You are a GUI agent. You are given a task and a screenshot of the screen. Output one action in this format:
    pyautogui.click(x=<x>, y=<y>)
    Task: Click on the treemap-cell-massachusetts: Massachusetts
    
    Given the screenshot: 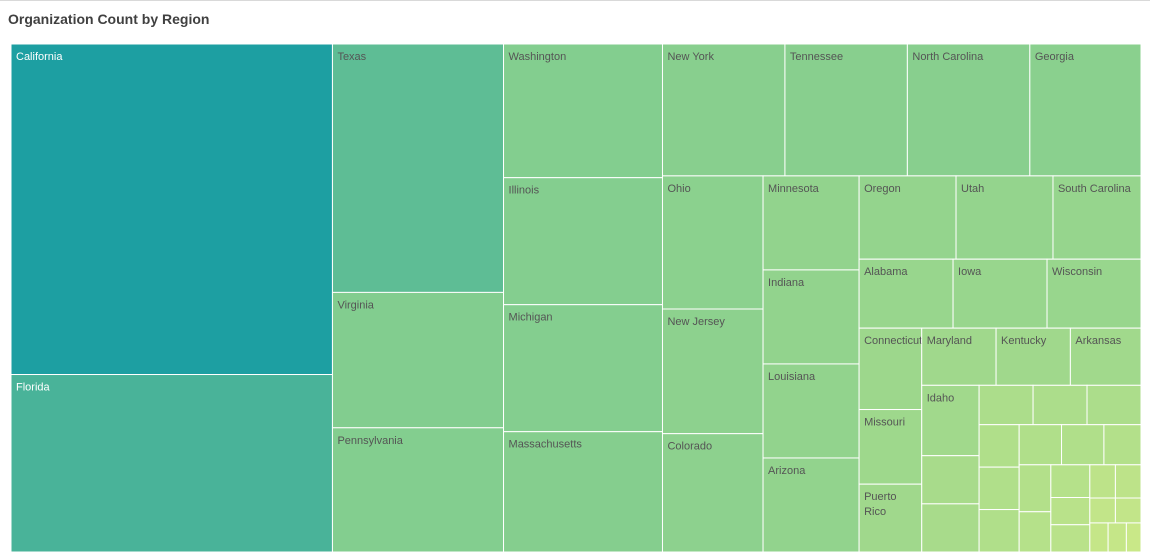 What is the action you would take?
    pyautogui.click(x=583, y=492)
    